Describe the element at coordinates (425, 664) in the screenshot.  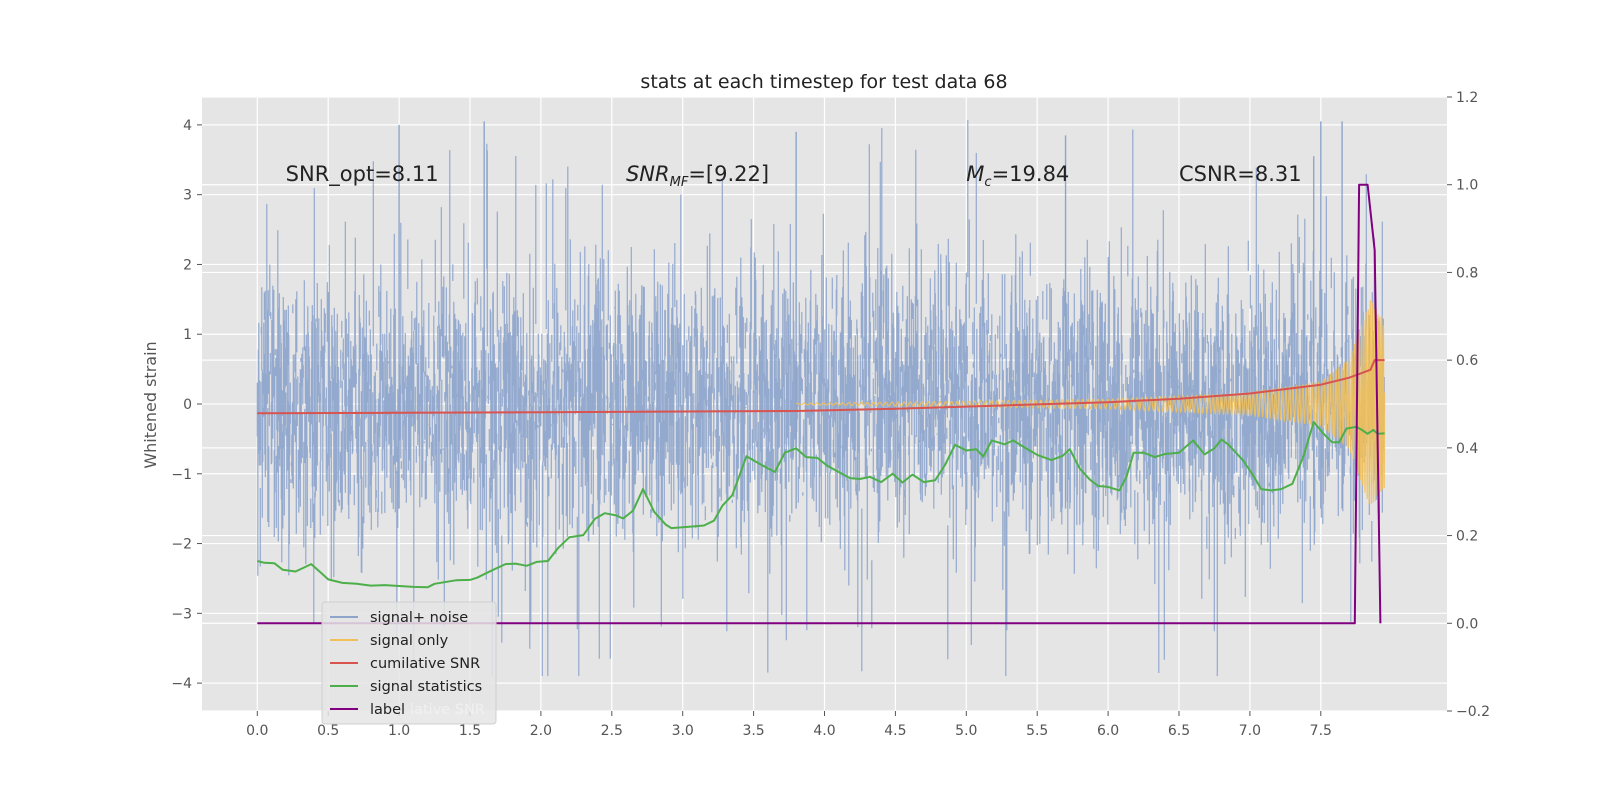
I see `legend-entry: cumilative SNR` at that location.